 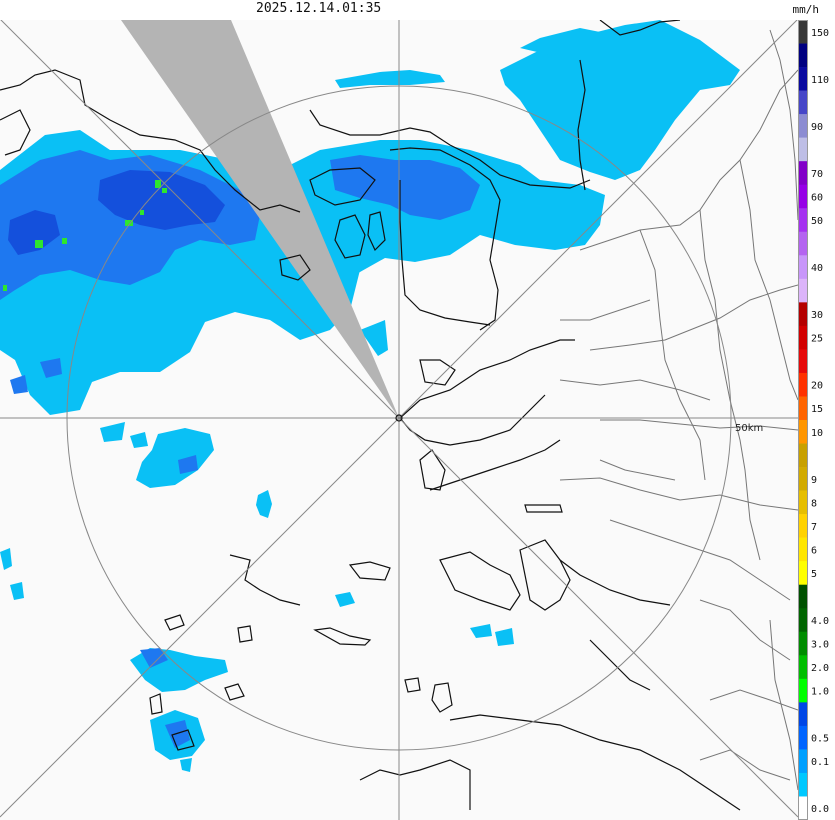 What do you see at coordinates (814, 527) in the screenshot?
I see `legend-label: 7` at bounding box center [814, 527].